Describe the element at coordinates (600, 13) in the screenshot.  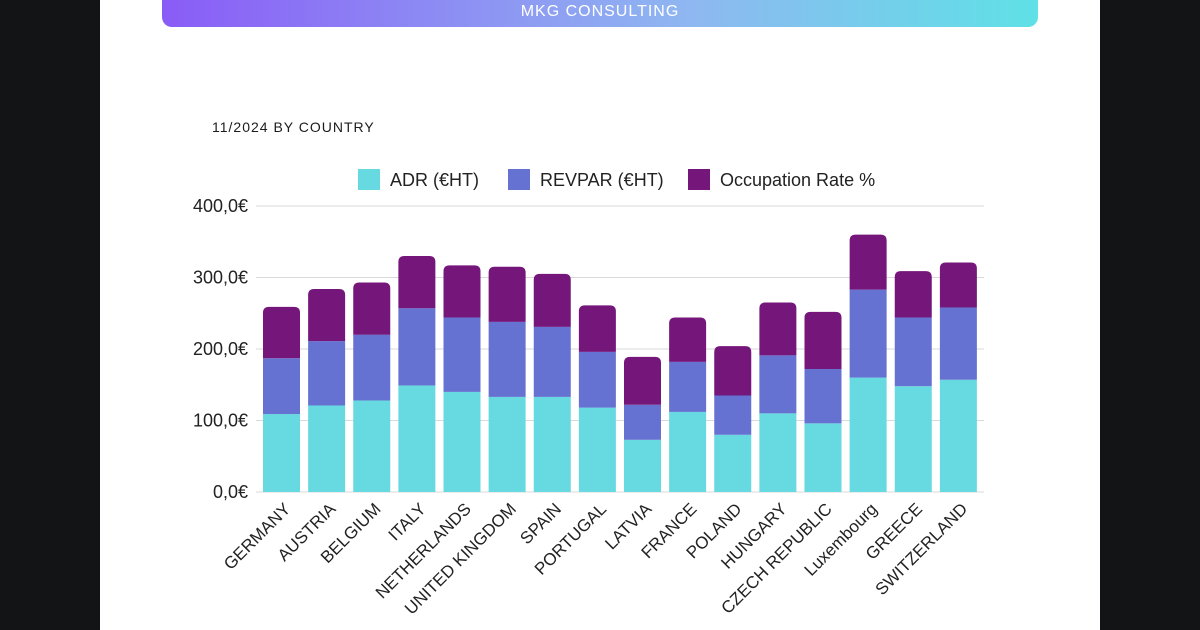
I see `brand-banner: MKG CONSULTING` at that location.